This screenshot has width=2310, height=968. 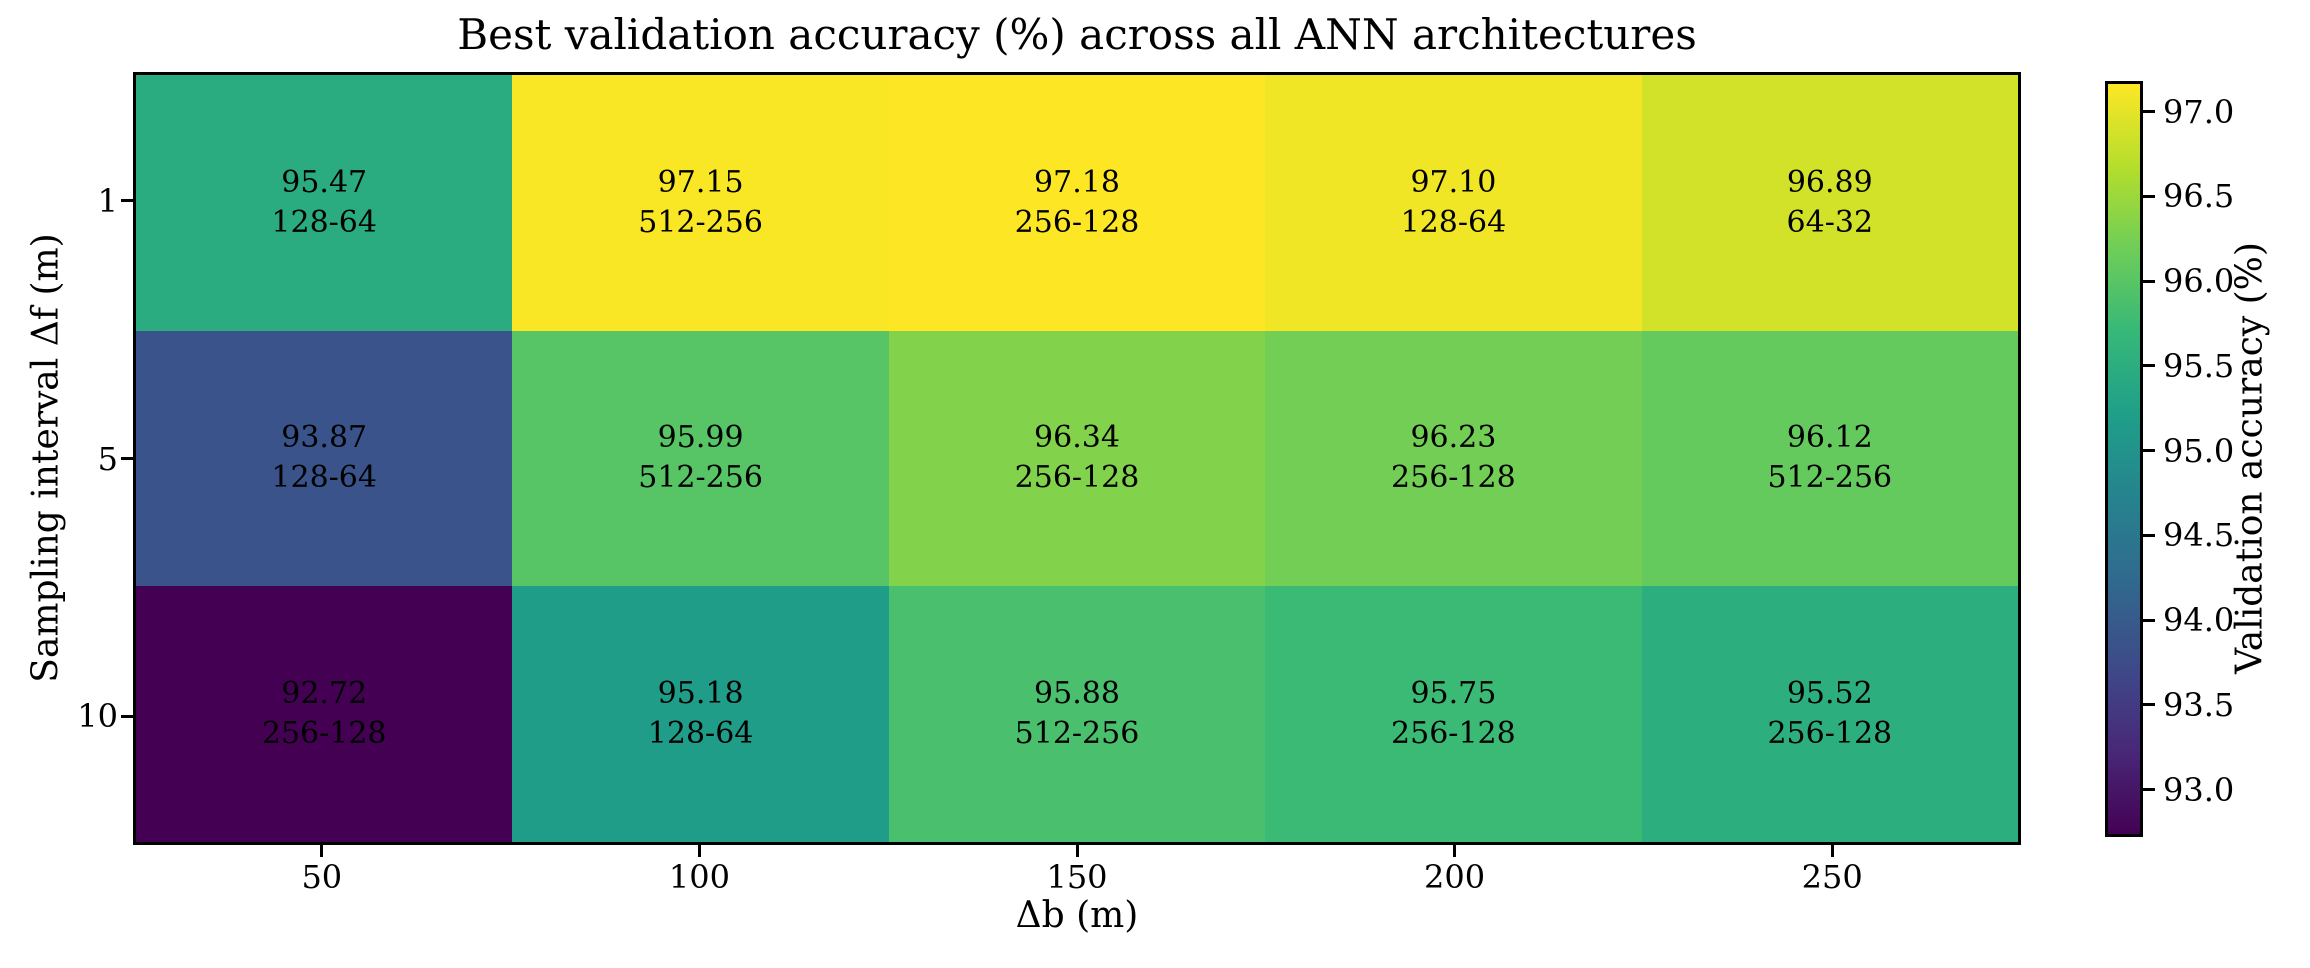 What do you see at coordinates (1077, 915) in the screenshot?
I see `x-axis-label: Δb (m)` at bounding box center [1077, 915].